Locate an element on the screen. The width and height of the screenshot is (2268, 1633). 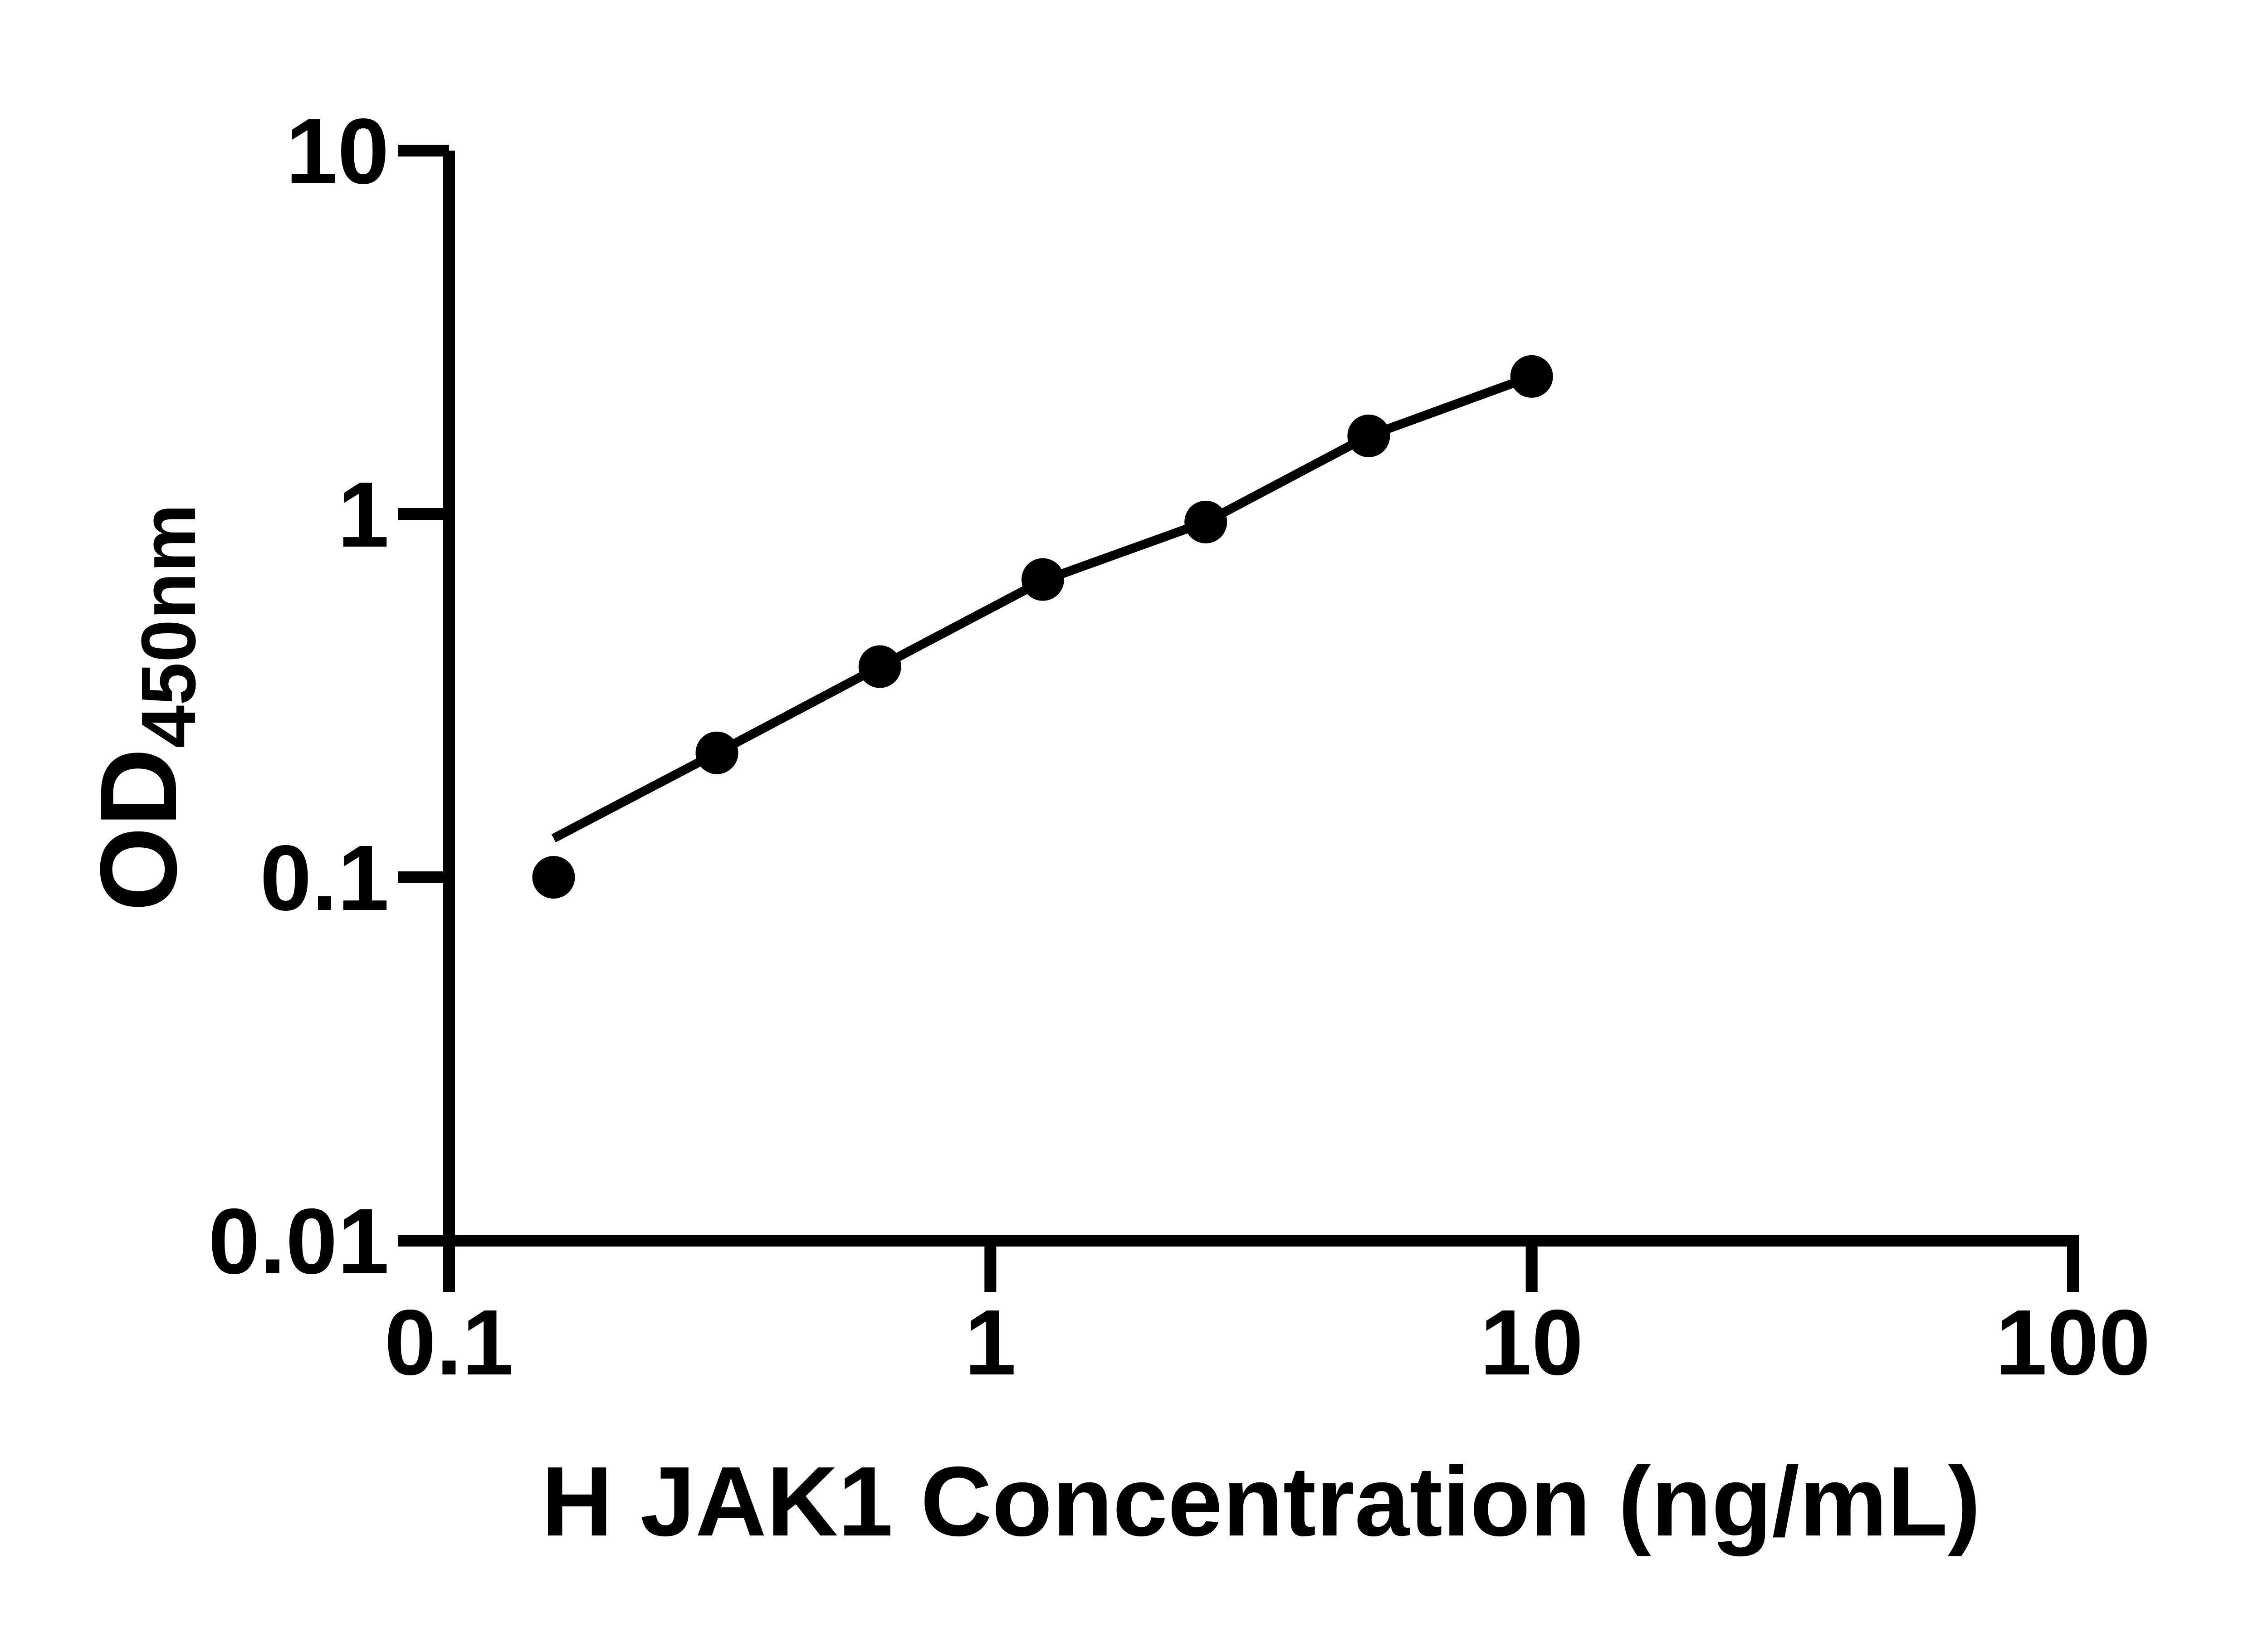
y-tick-label: 10 is located at coordinates (338, 151).